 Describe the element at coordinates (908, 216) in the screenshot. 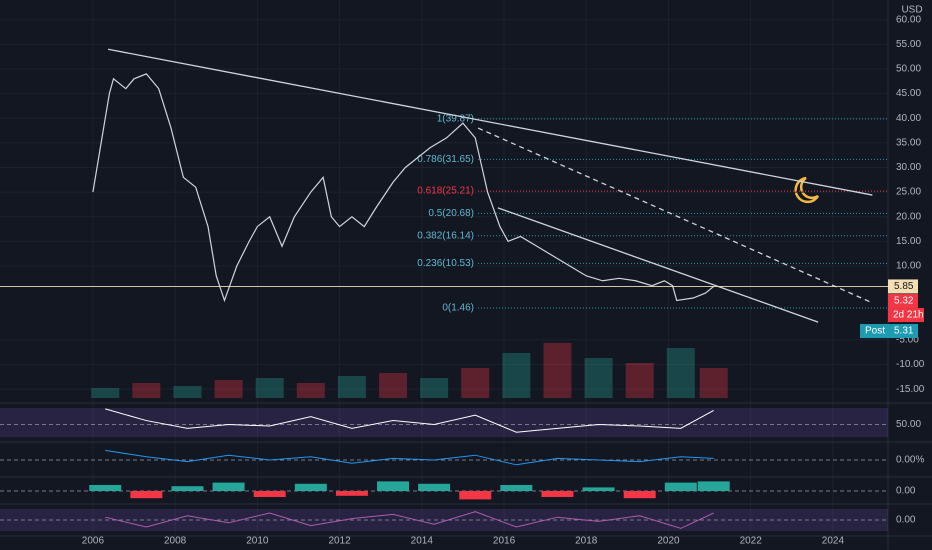

I see `y-tick-label: 20.00` at that location.